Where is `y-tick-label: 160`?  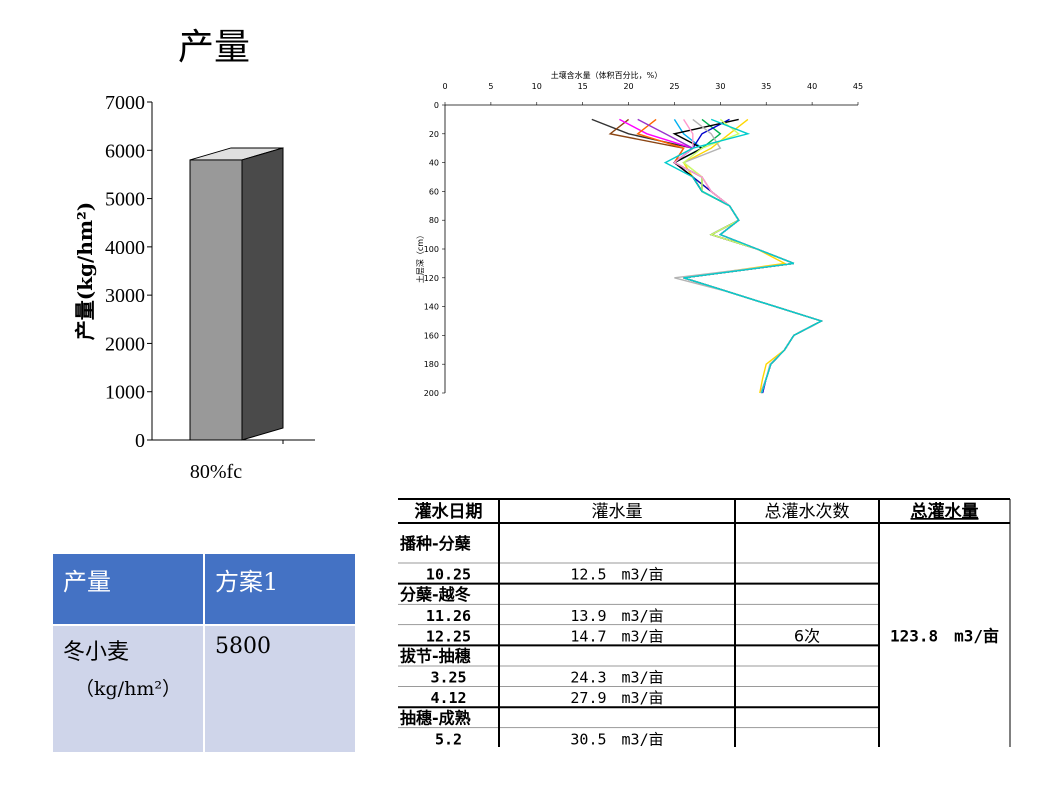 y-tick-label: 160 is located at coordinates (431, 335).